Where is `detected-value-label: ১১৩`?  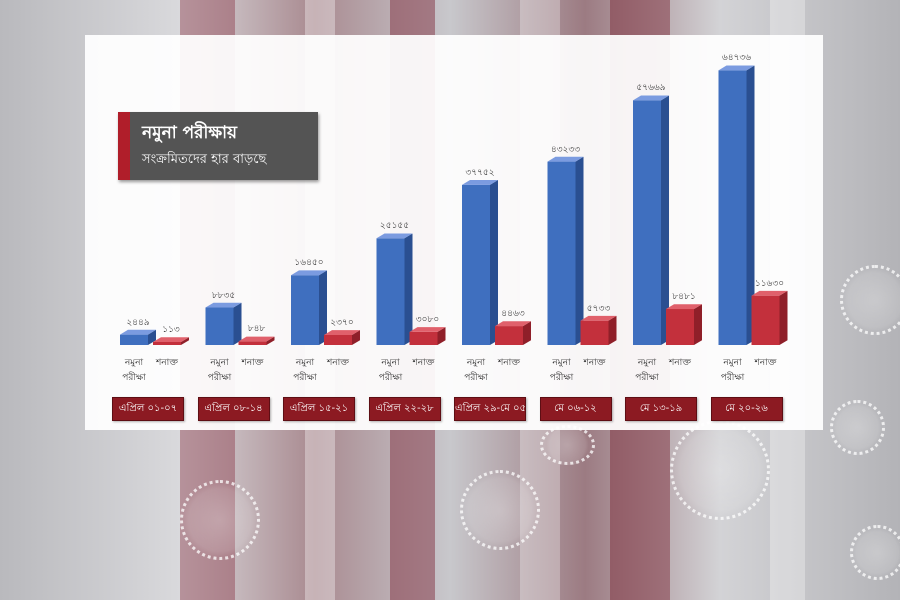 detected-value-label: ১১৩ is located at coordinates (171, 330).